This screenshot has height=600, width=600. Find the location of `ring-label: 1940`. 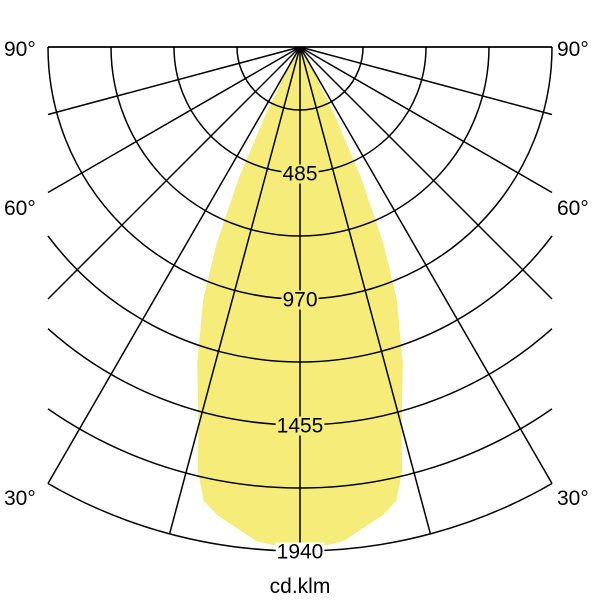

ring-label: 1940 is located at coordinates (300, 552).